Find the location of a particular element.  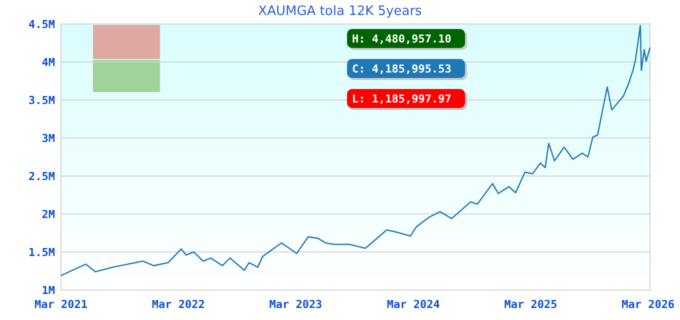

annotation: H: 4,480,957.10 is located at coordinates (402, 39).